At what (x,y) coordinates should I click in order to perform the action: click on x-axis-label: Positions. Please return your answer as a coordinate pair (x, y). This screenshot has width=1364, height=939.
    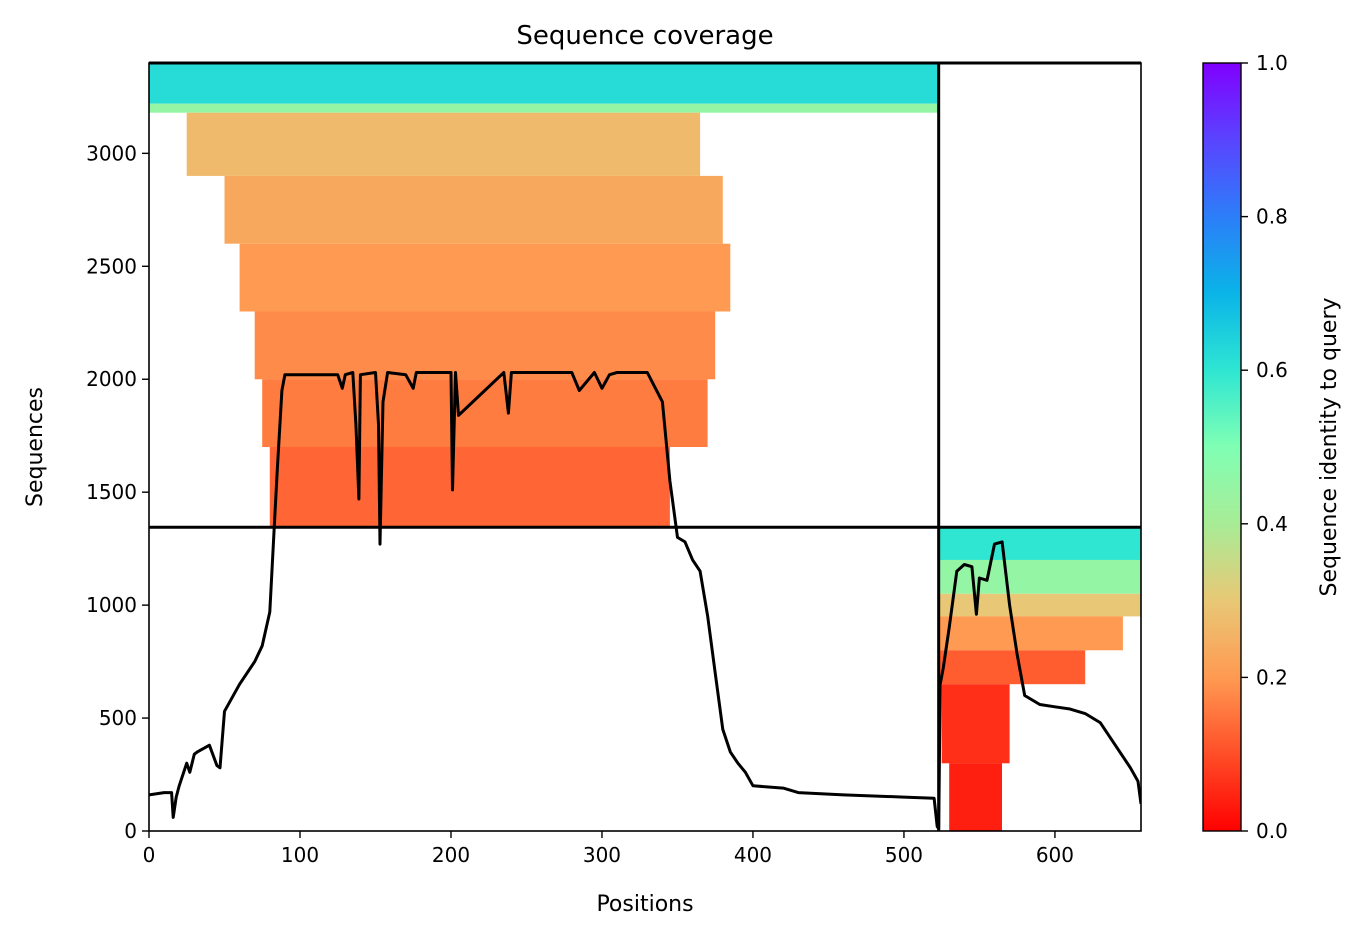
    Looking at the image, I should click on (644, 904).